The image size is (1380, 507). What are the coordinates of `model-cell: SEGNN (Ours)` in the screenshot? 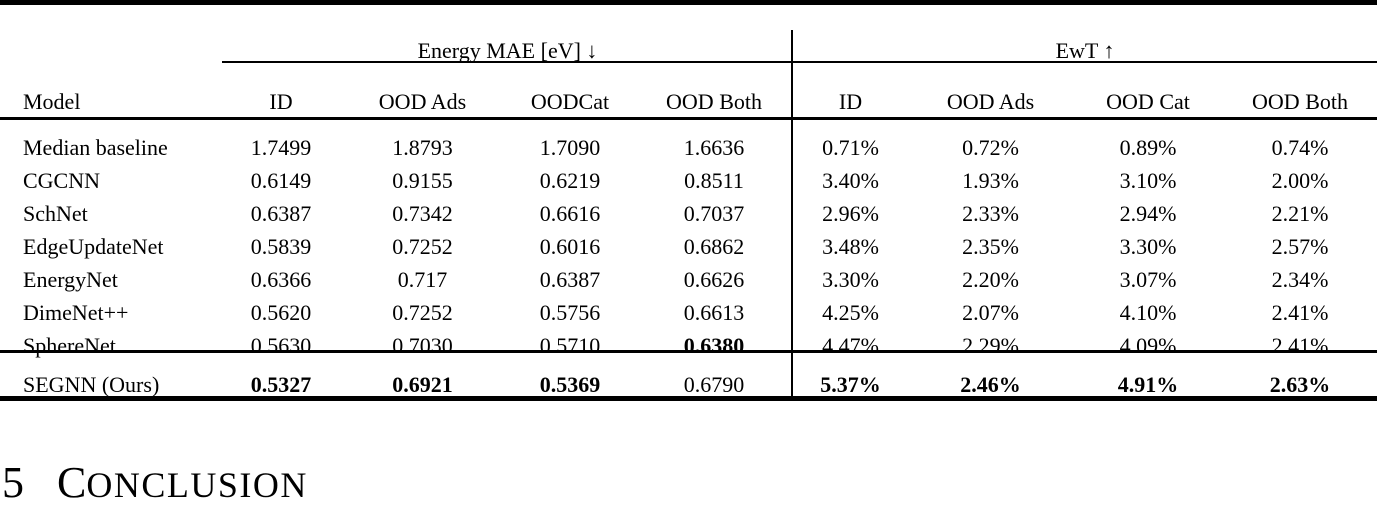 It's located at (91, 384).